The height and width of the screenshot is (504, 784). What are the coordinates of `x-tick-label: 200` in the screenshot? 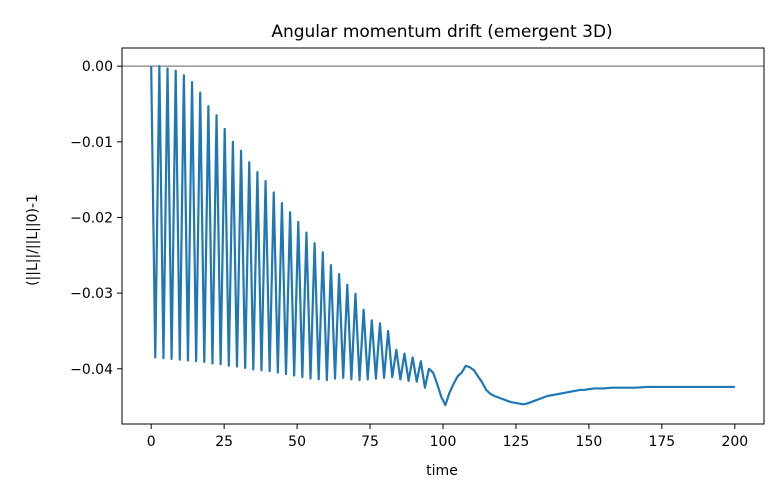 It's located at (734, 442).